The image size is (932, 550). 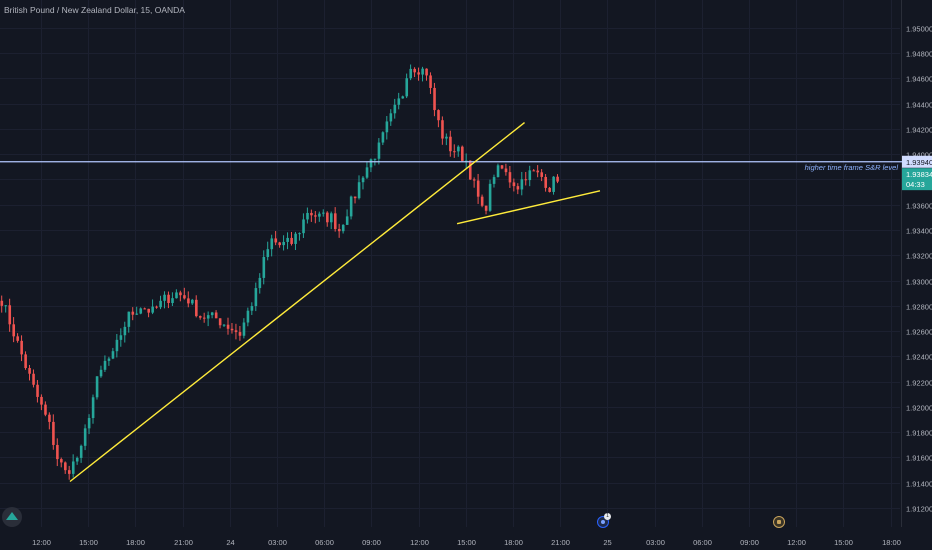 What do you see at coordinates (919, 105) in the screenshot?
I see `price-tick-label: 1.94400` at bounding box center [919, 105].